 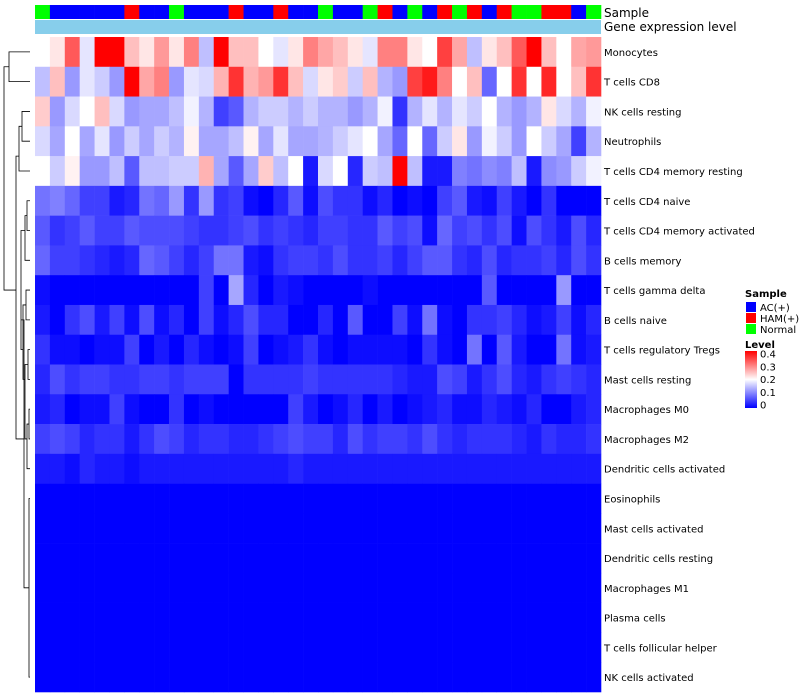 I want to click on dendrogram-branch, so click(x=22, y=290).